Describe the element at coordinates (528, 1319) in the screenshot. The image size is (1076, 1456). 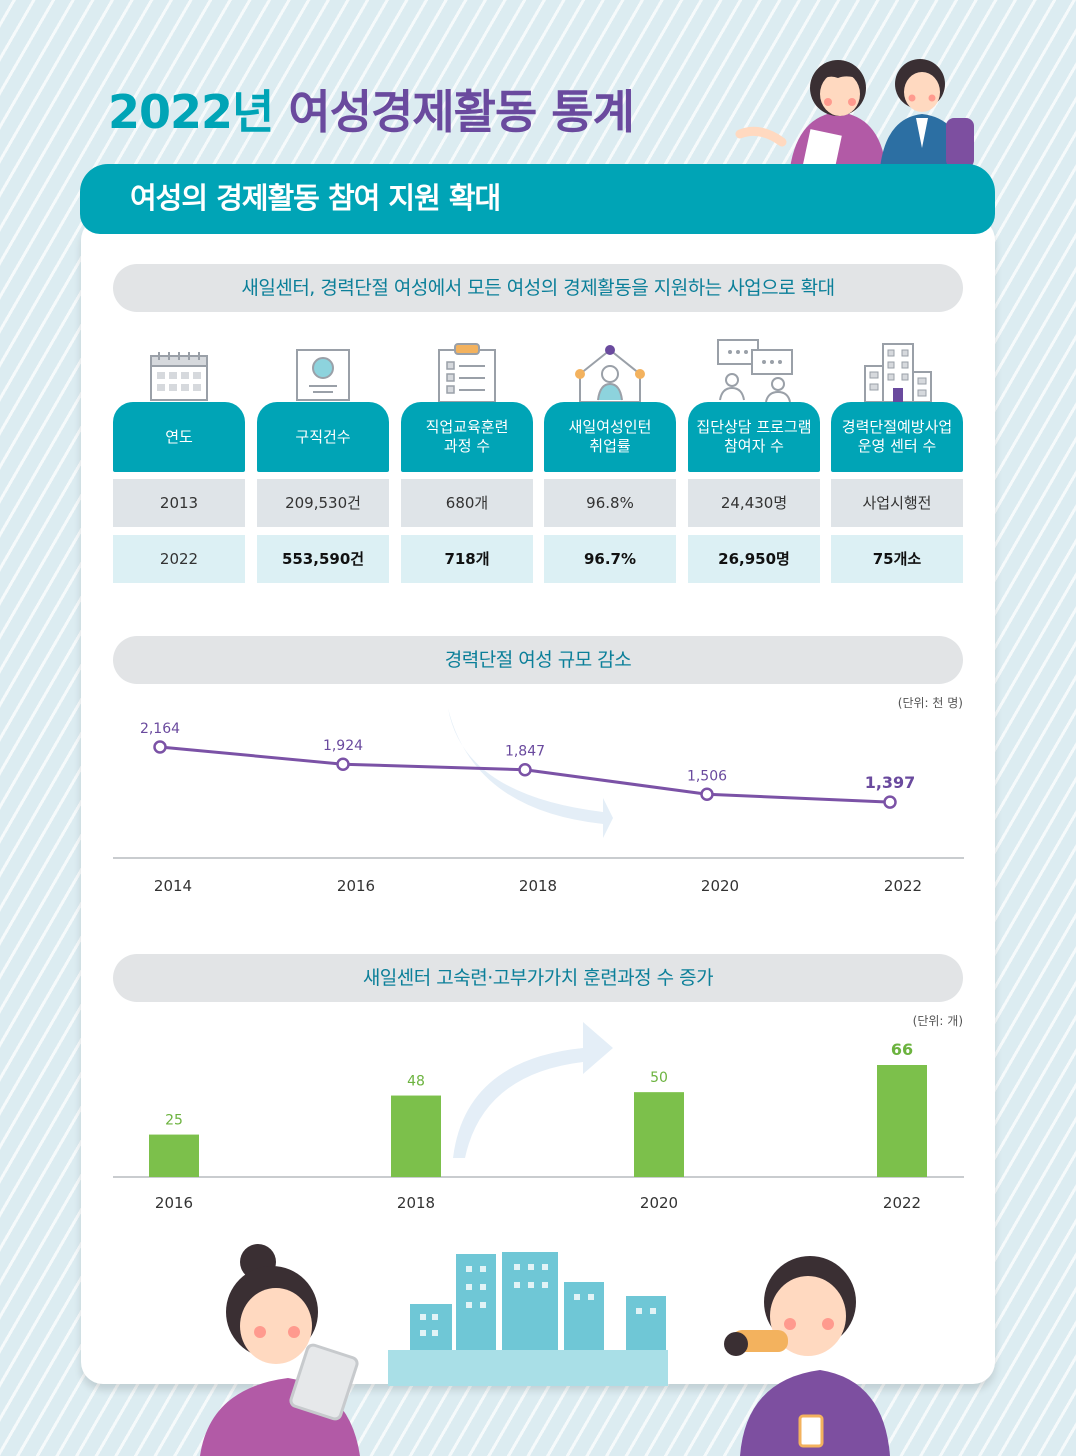
I see `city-buildings-illustration` at that location.